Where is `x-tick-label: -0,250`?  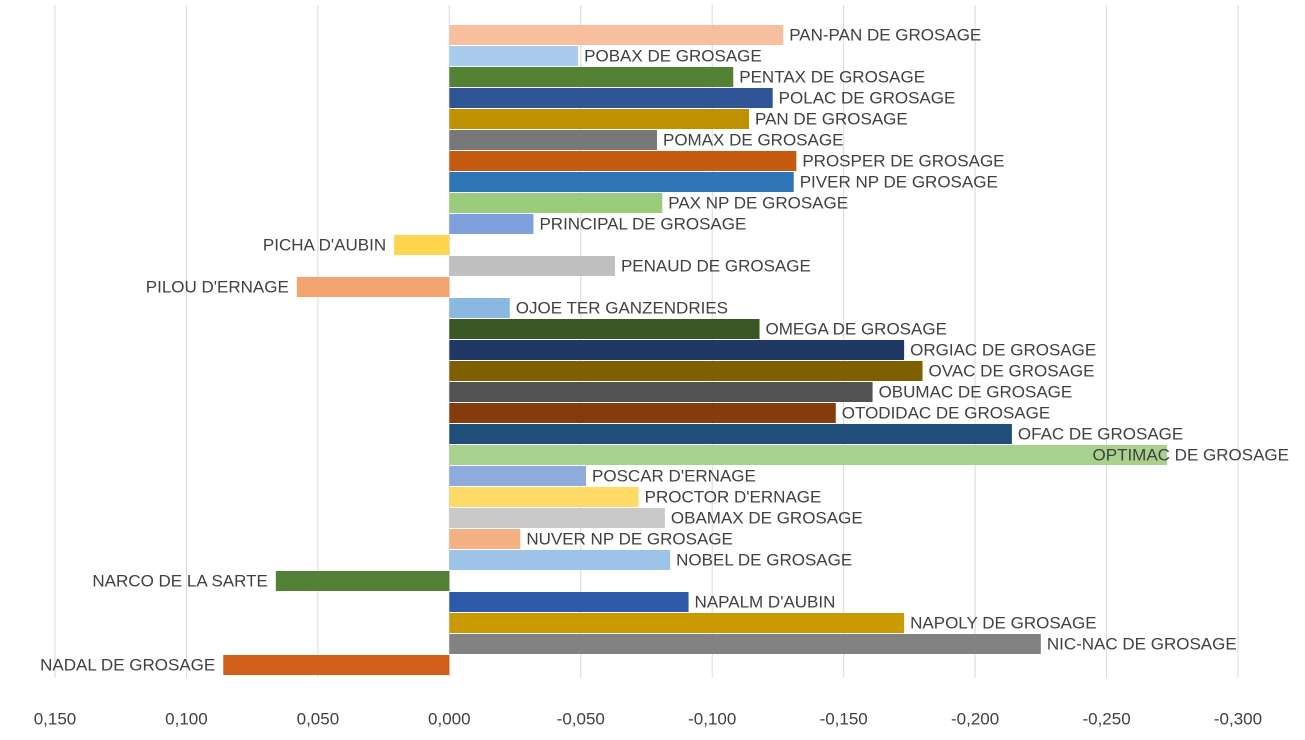
x-tick-label: -0,250 is located at coordinates (1106, 718).